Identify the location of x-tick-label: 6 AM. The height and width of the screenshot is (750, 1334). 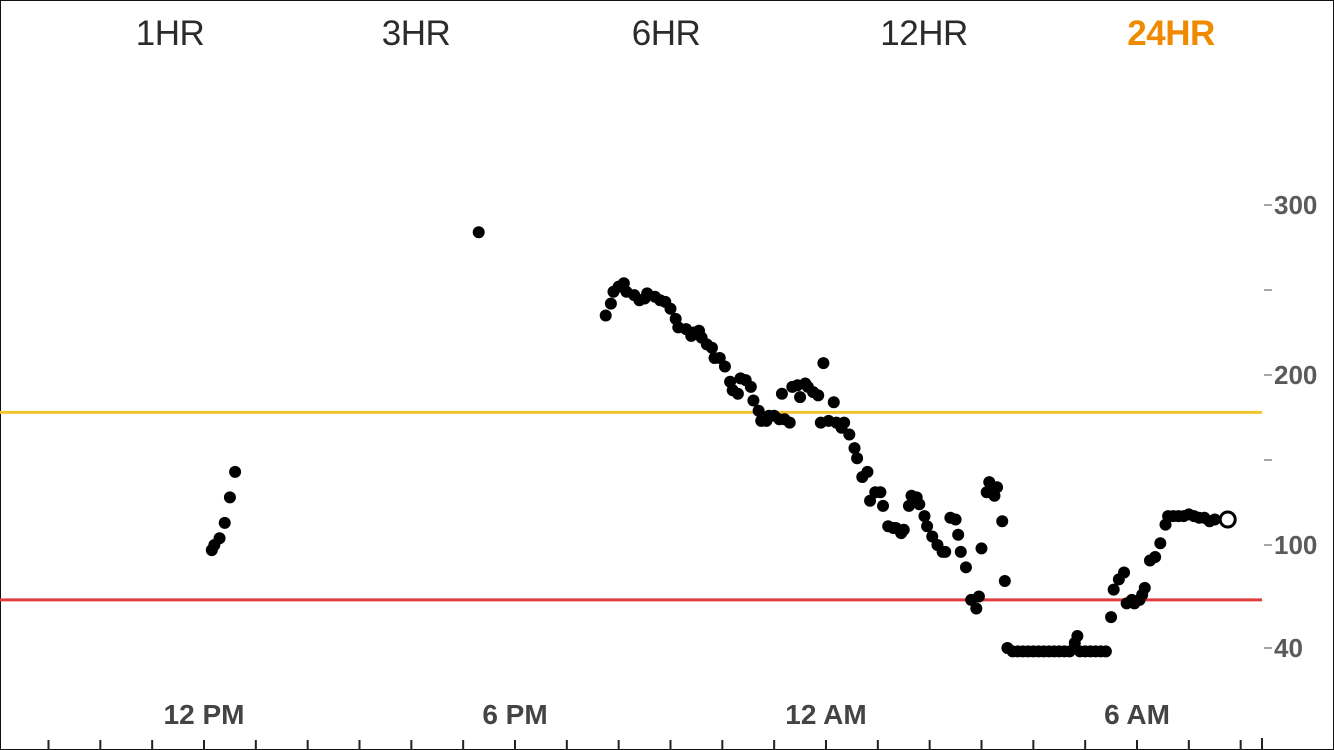
(1137, 714).